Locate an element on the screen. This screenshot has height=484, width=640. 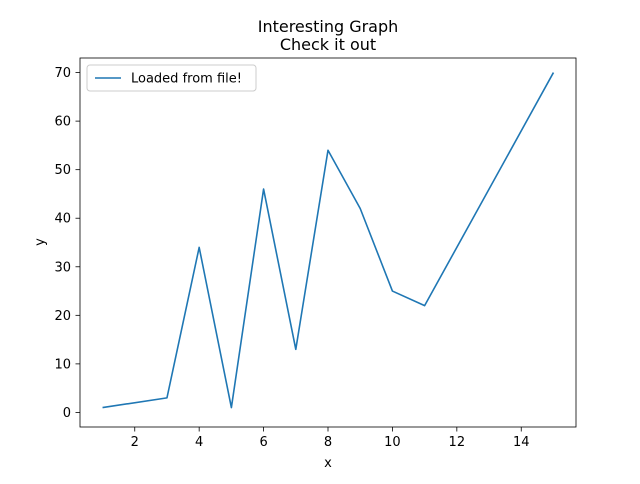
chart-title: Interesting Graph is located at coordinates (328, 26).